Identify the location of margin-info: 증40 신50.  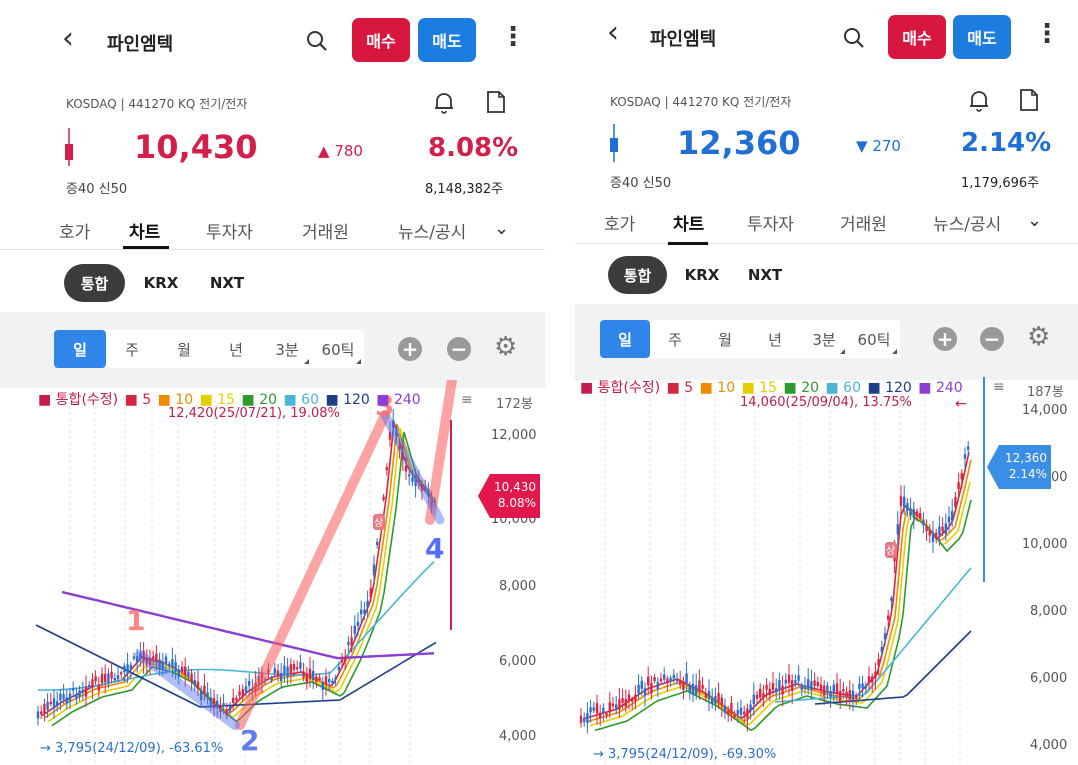
(97, 189).